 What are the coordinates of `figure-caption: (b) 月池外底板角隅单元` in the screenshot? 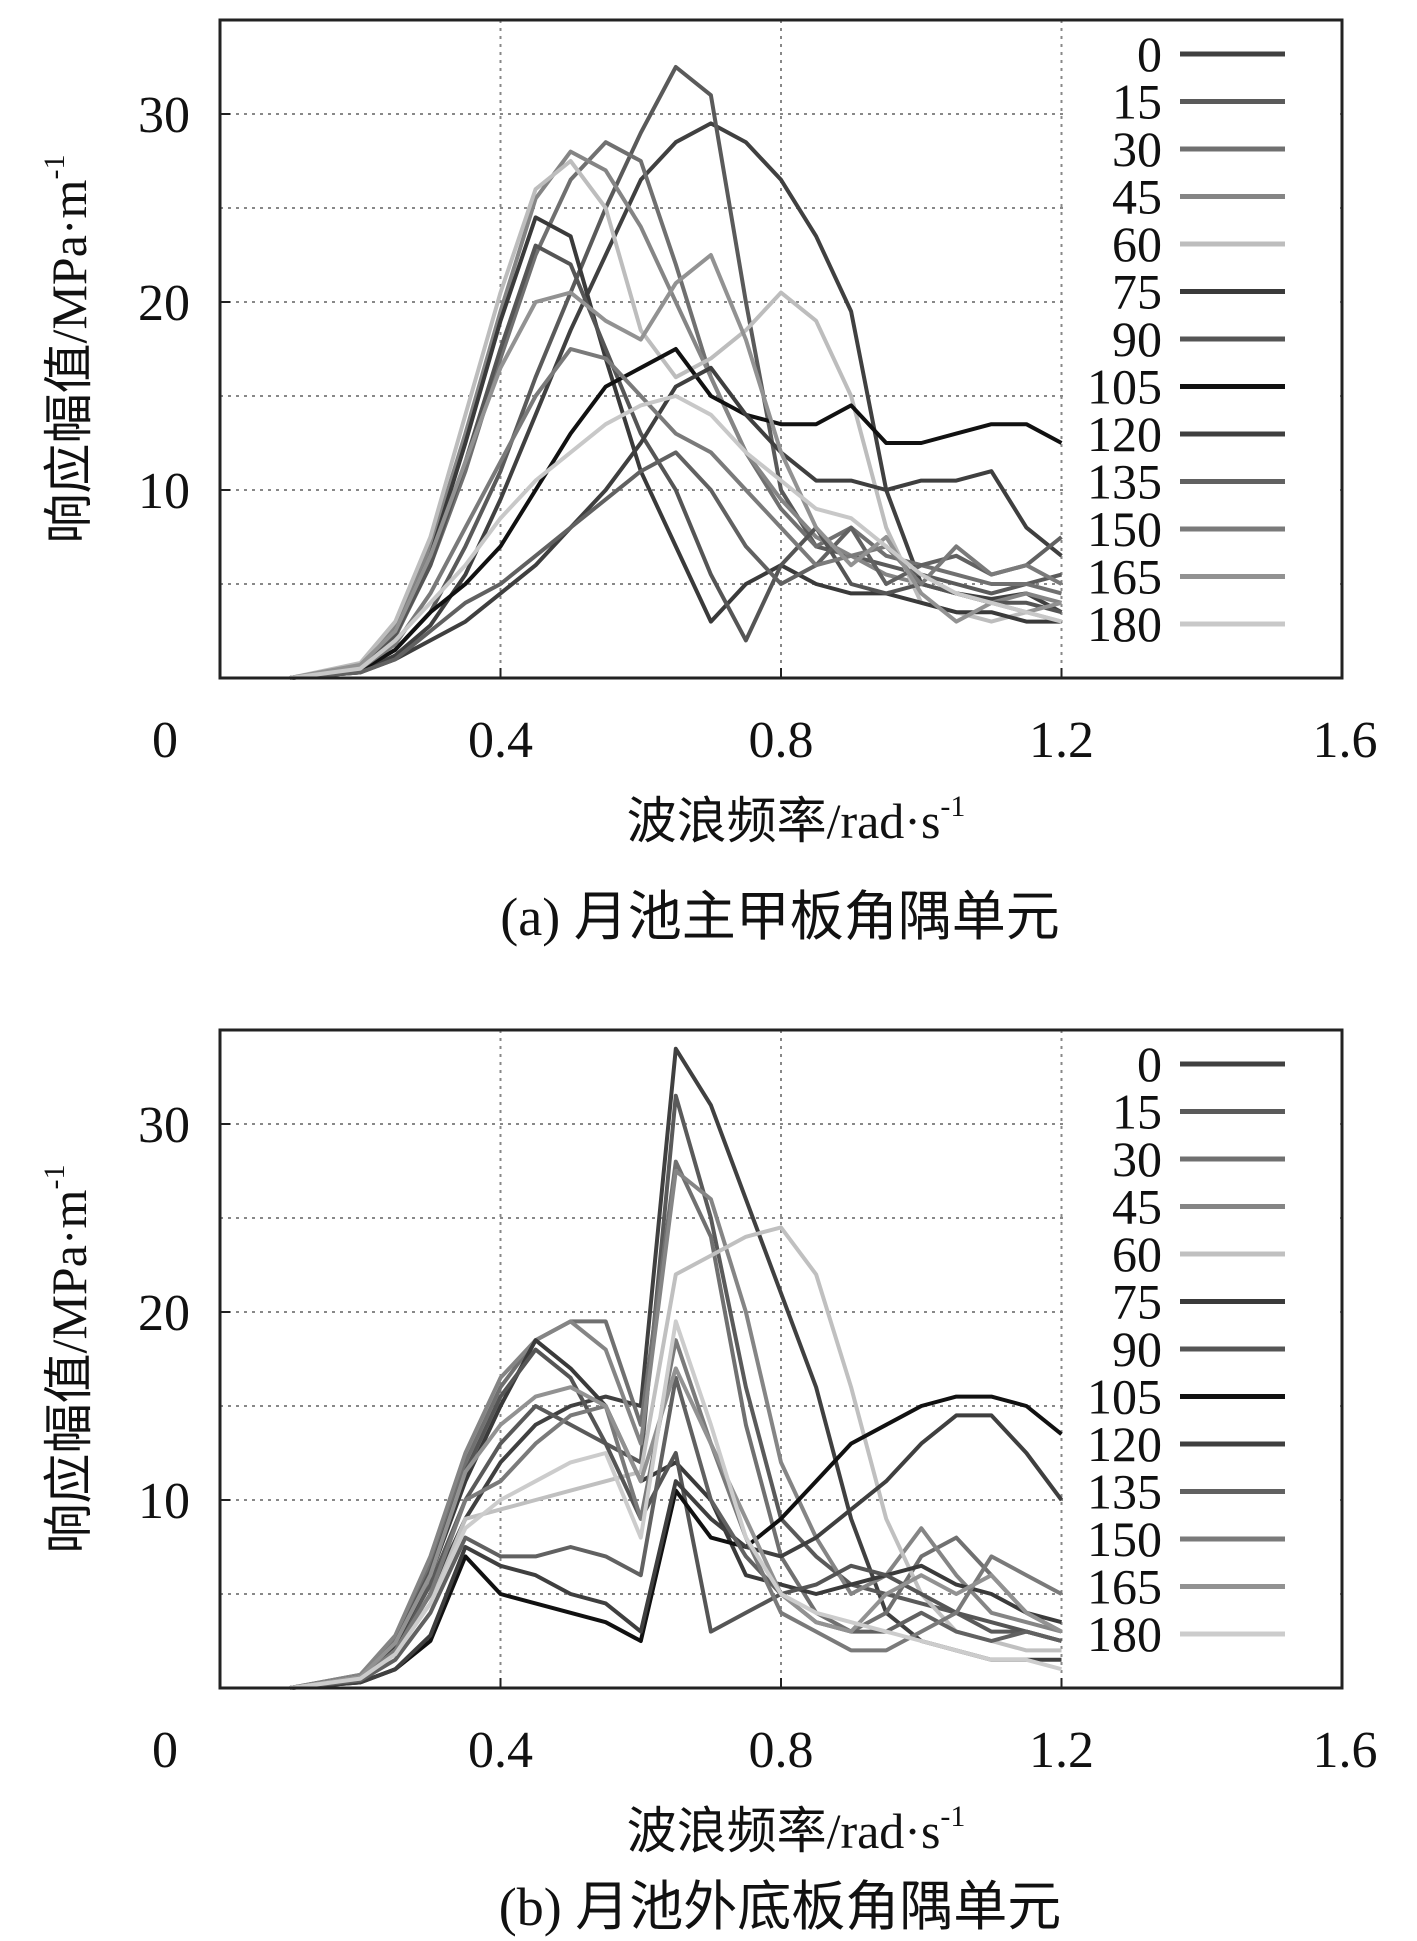 It's located at (780, 1907).